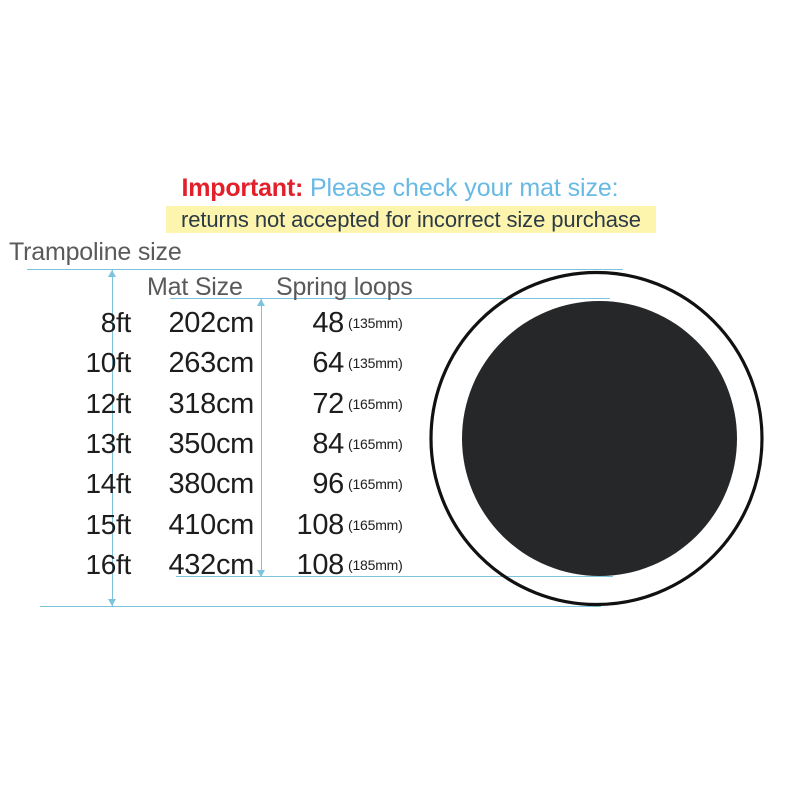 This screenshot has height=800, width=800. What do you see at coordinates (211, 323) in the screenshot?
I see `cell-mat-size: 202cm` at bounding box center [211, 323].